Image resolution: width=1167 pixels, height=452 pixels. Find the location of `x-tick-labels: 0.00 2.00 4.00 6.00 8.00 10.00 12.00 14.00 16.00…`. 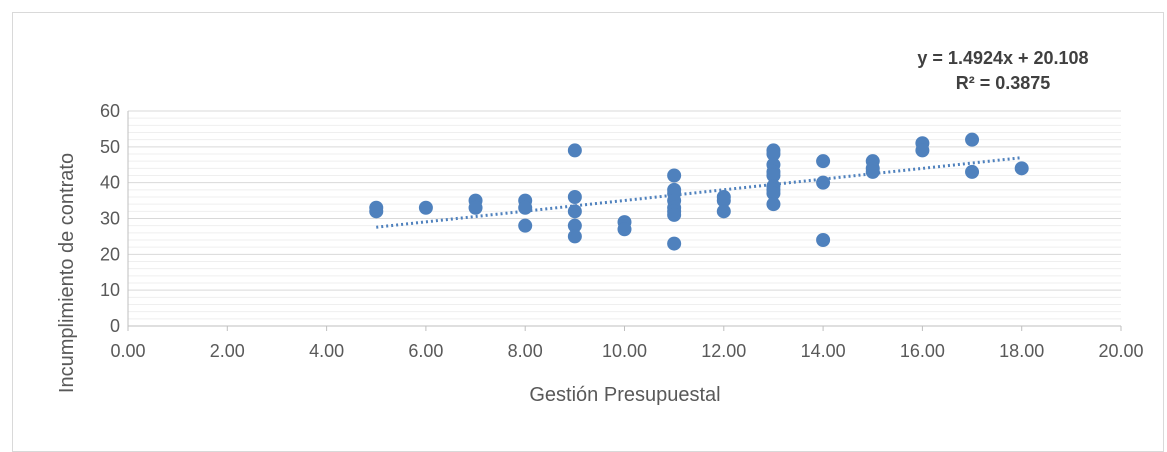

x-tick-labels: 0.00 2.00 4.00 6.00 8.00 10.00 12.00 14.00 16.00… is located at coordinates (626, 351).